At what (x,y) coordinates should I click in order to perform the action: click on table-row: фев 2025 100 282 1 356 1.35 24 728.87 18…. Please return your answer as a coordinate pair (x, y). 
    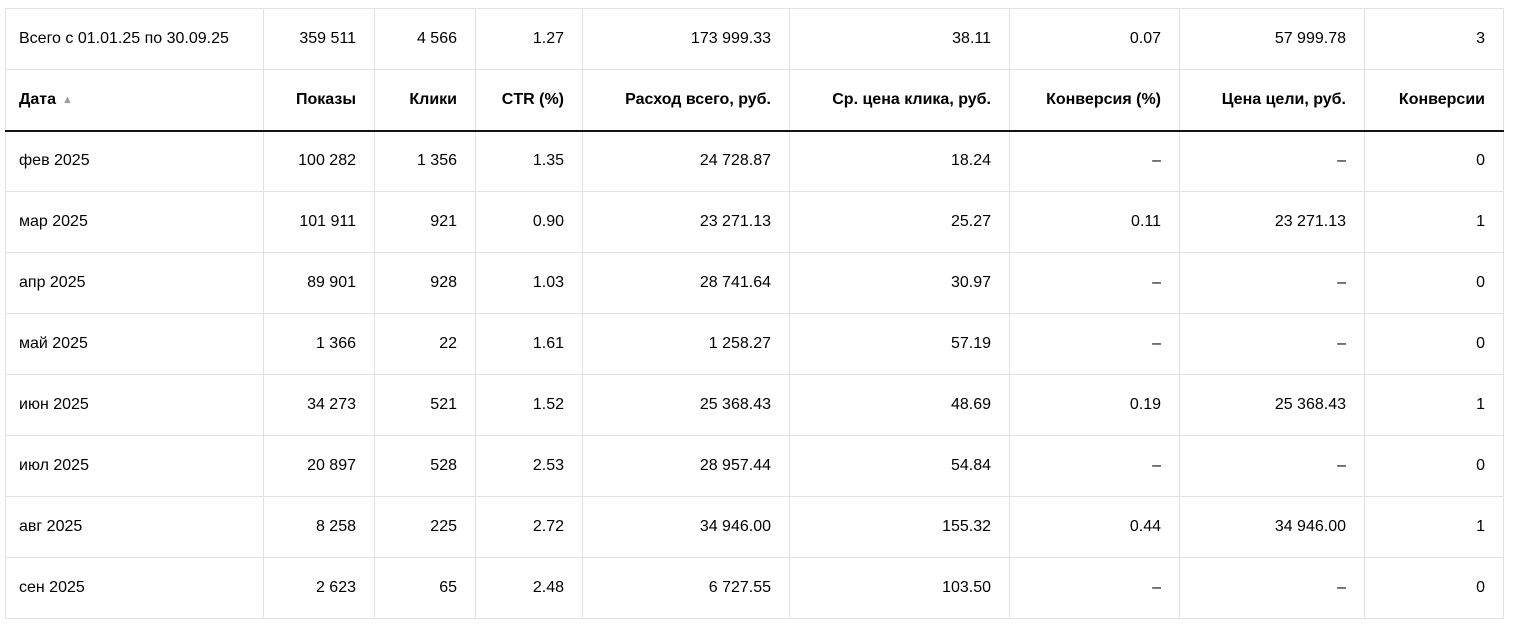
    Looking at the image, I should click on (754, 161).